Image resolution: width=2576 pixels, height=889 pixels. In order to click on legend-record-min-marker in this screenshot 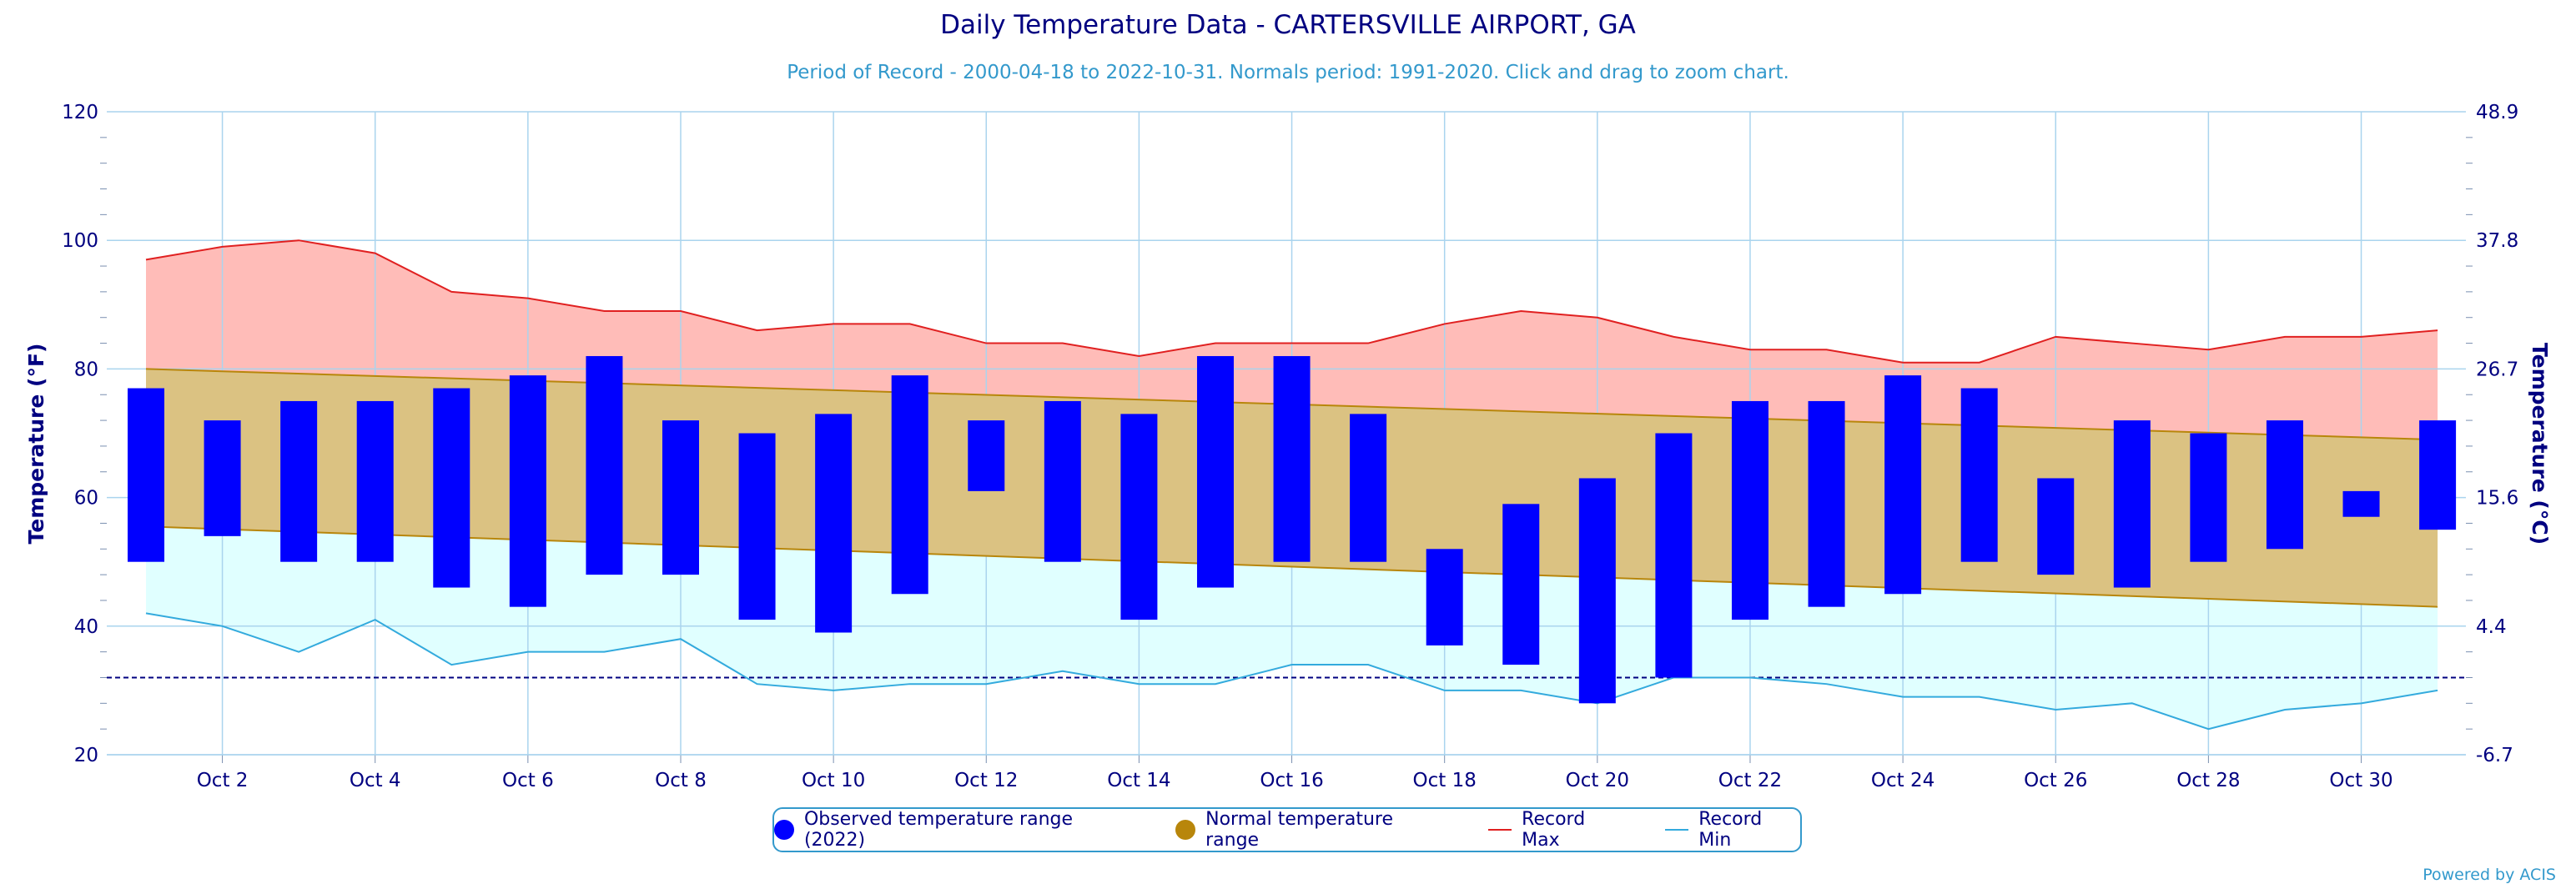, I will do `click(1677, 830)`.